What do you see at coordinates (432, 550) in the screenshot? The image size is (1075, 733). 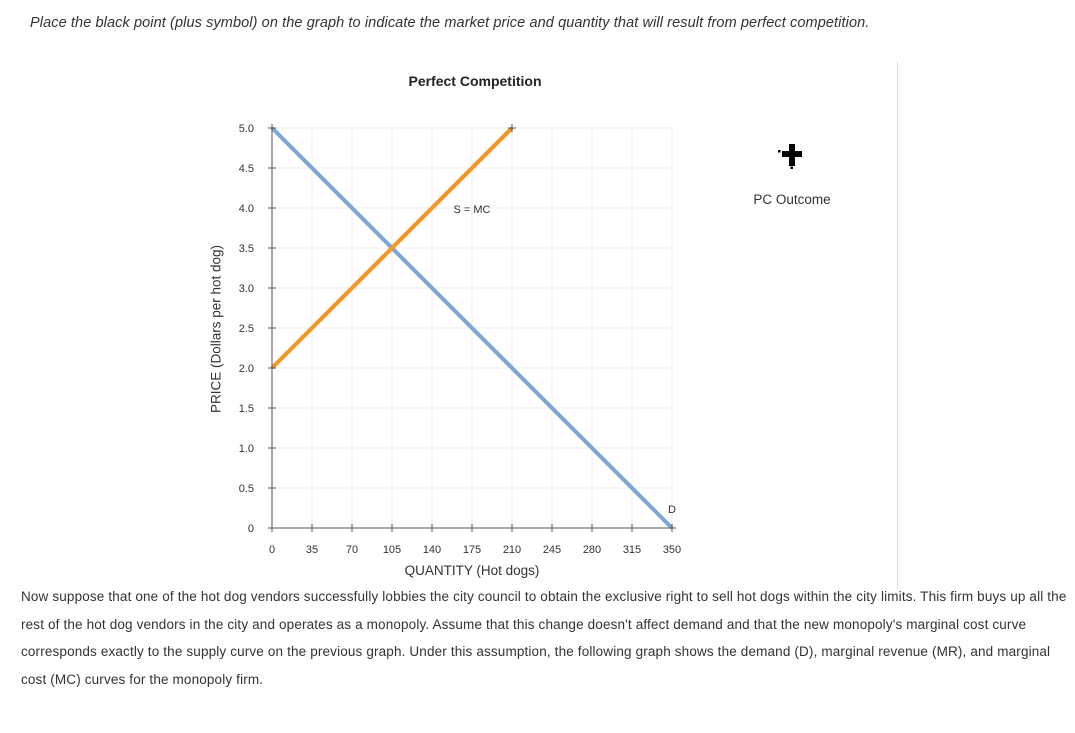 I see `x-tick-label: 140` at bounding box center [432, 550].